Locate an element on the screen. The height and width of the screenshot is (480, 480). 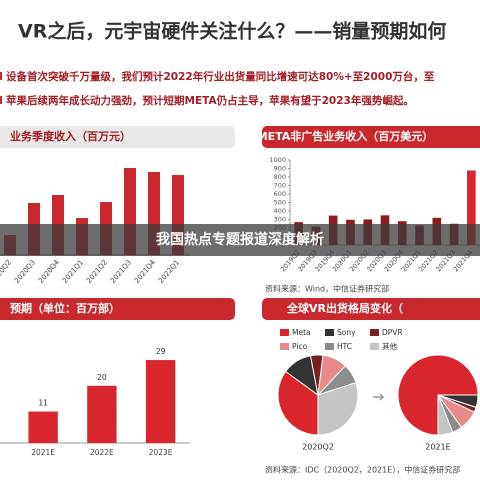
arrow is located at coordinates (379, 397).